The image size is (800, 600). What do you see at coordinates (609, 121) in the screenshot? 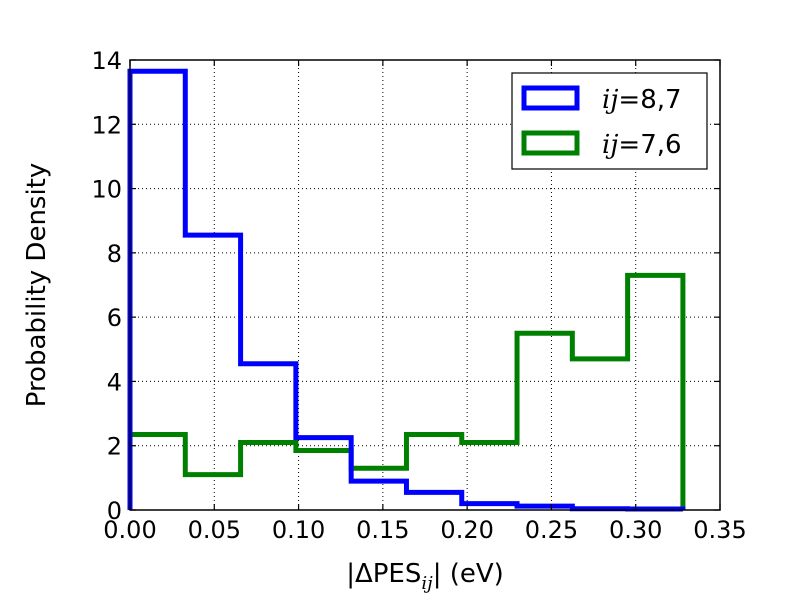
I see `legend: ij=8,7 ij=7,6` at bounding box center [609, 121].